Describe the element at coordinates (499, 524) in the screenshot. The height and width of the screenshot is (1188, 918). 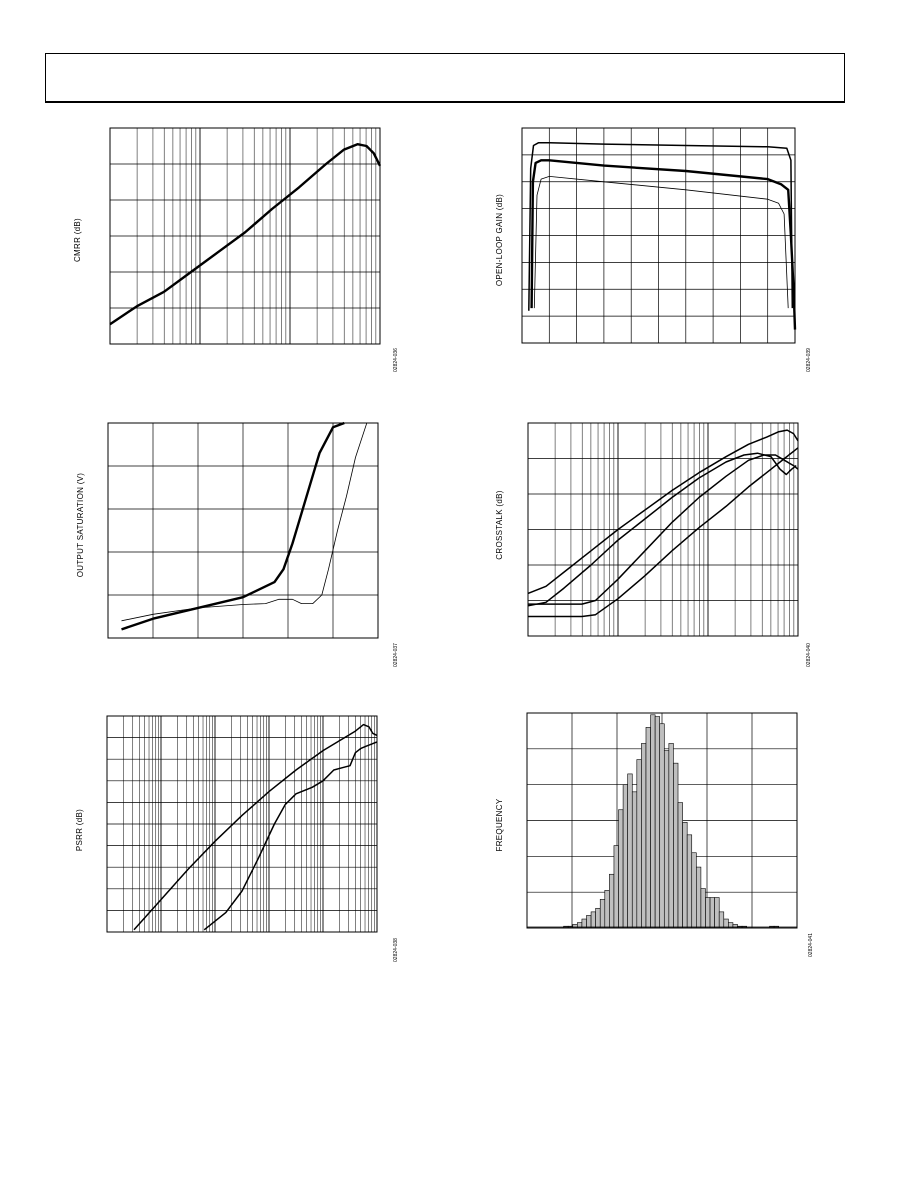
I see `y-axis-label: CROSSTALK (dB)` at that location.